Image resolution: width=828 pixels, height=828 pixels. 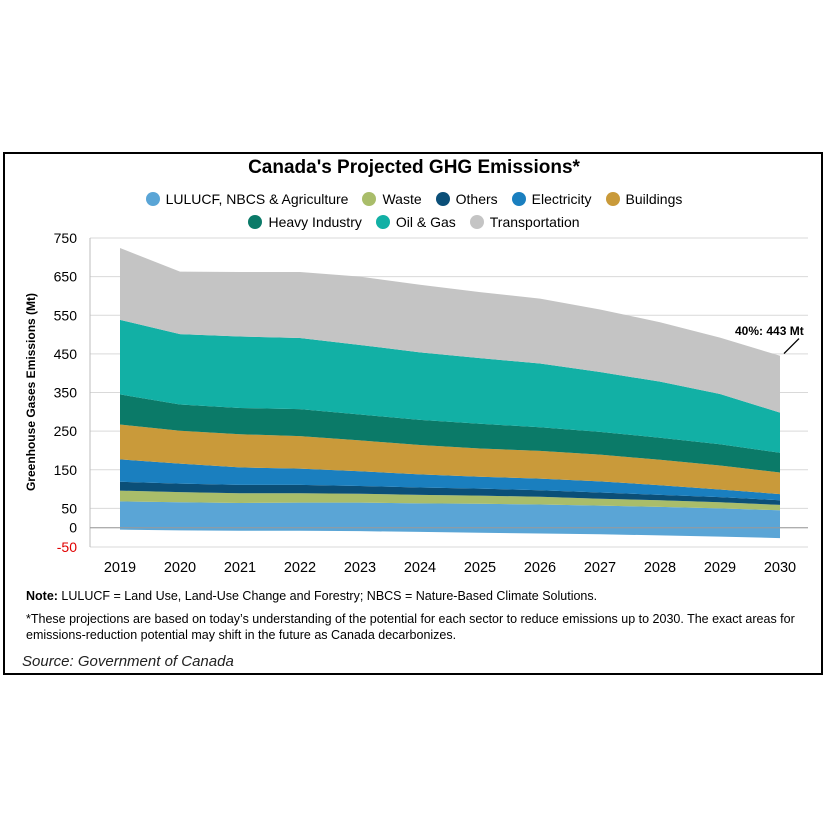 I want to click on y-tick-label: 0, so click(x=73, y=528).